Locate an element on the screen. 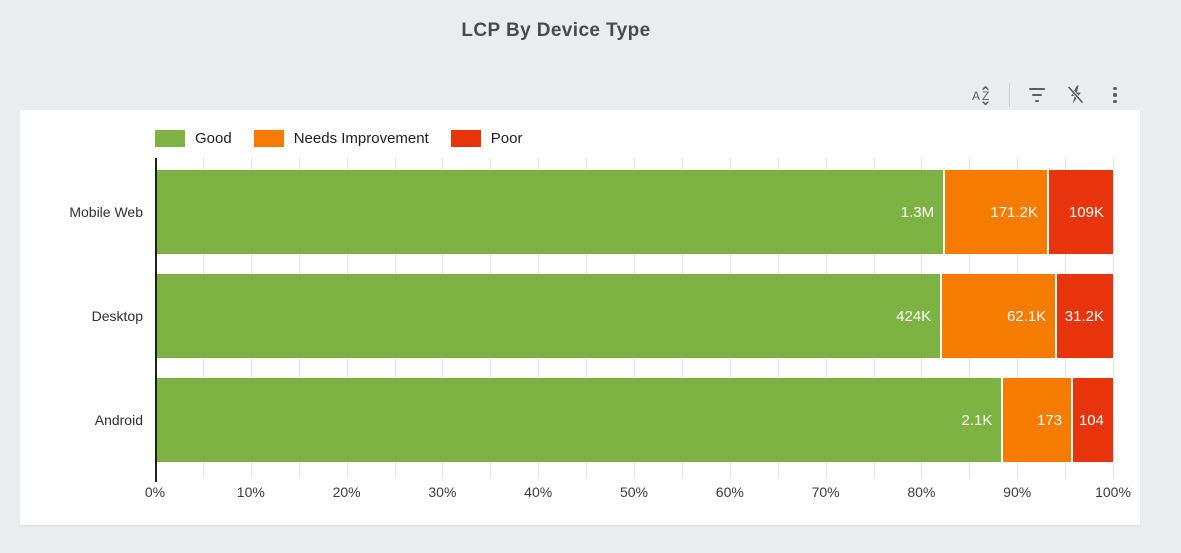 Image resolution: width=1181 pixels, height=553 pixels. bar-segment-good: 424K is located at coordinates (548, 316).